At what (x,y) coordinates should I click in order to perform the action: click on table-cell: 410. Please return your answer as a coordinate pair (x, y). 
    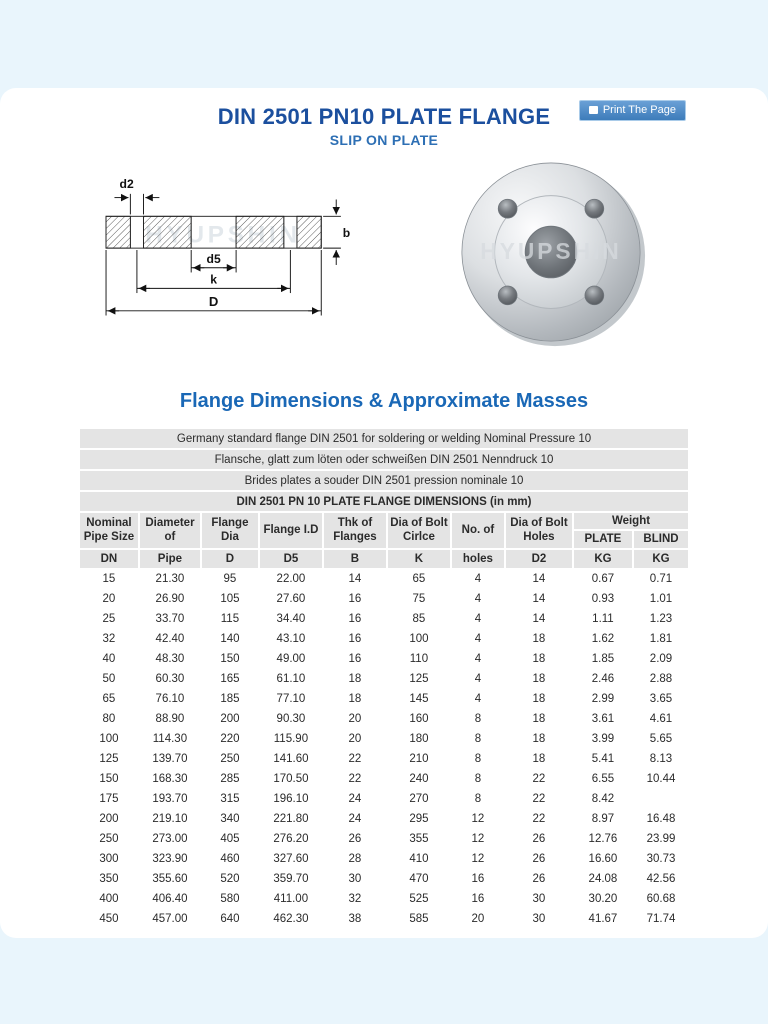
    Looking at the image, I should click on (418, 858).